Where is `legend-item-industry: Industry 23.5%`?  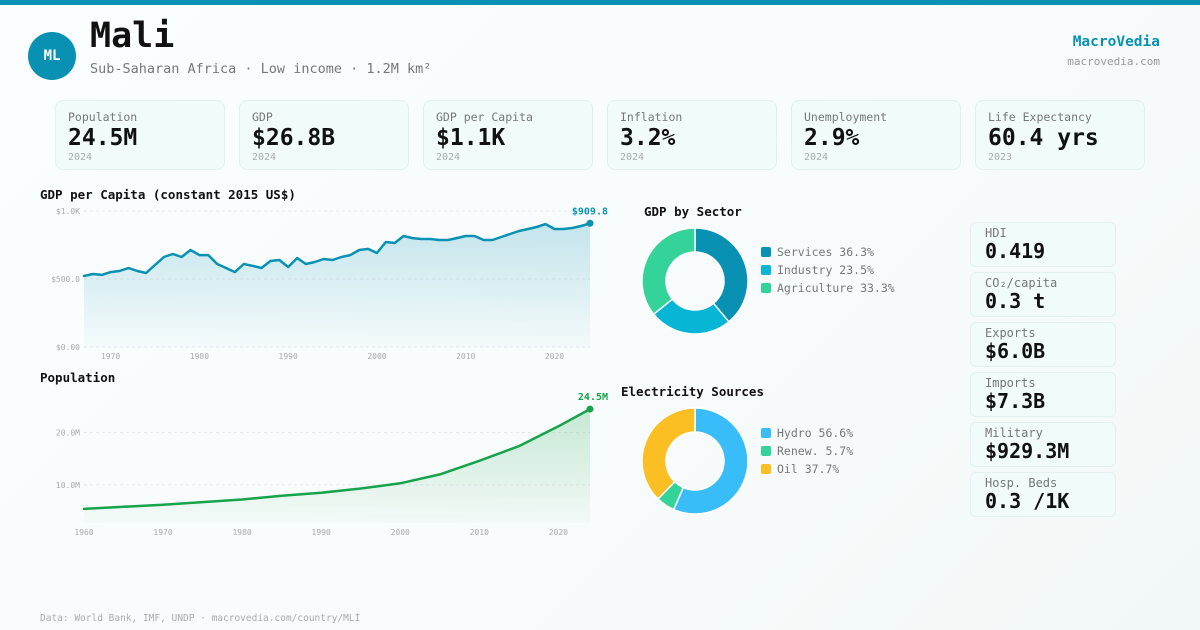
legend-item-industry: Industry 23.5% is located at coordinates (828, 270).